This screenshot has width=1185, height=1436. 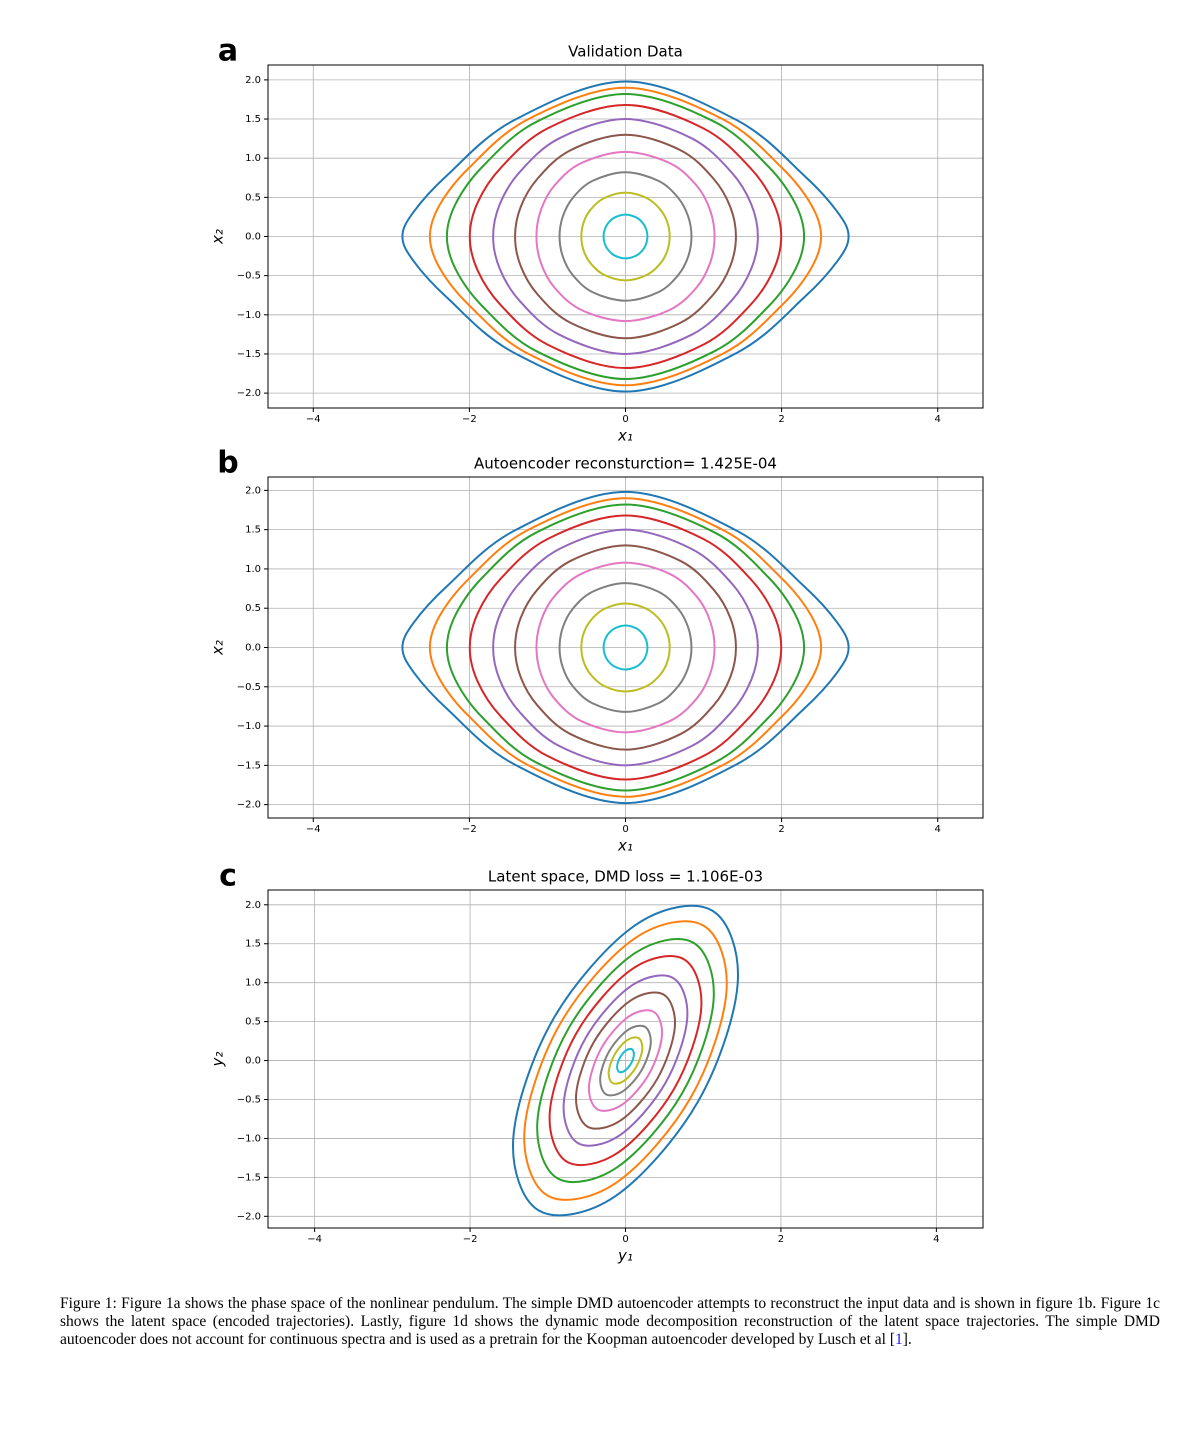 What do you see at coordinates (907, 1339) in the screenshot?
I see `caption-end: ].` at bounding box center [907, 1339].